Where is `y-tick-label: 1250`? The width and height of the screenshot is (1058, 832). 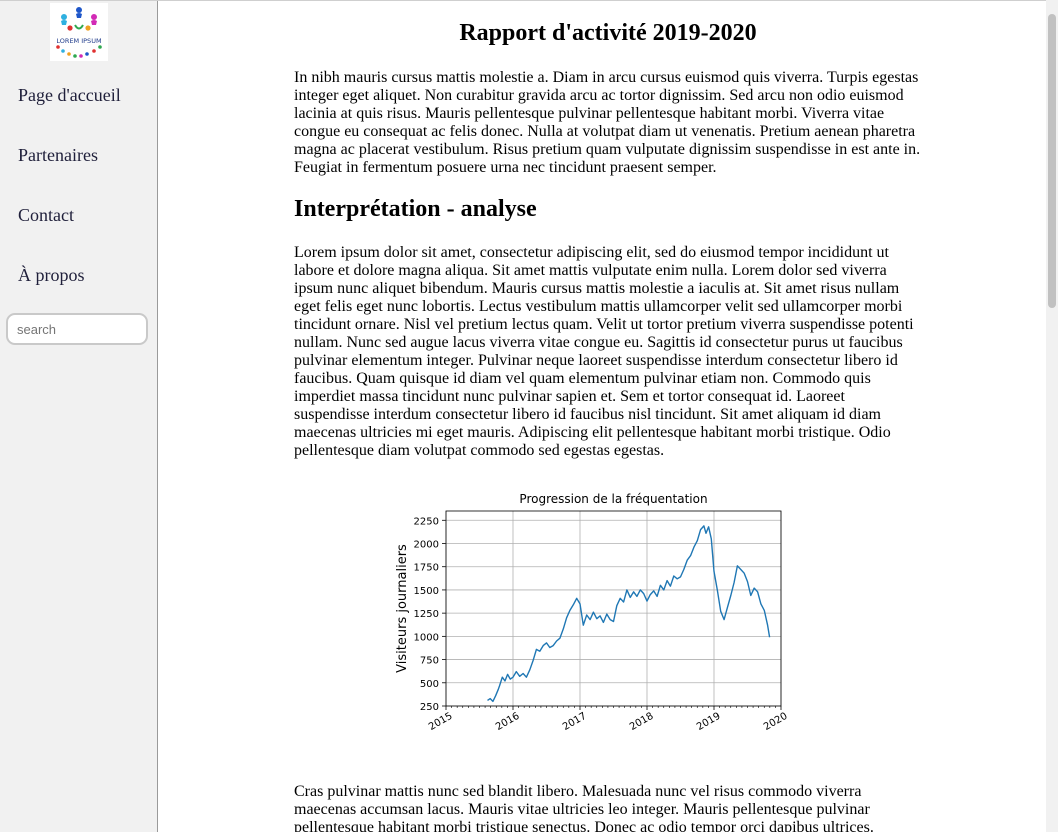
y-tick-label: 1250 is located at coordinates (426, 614).